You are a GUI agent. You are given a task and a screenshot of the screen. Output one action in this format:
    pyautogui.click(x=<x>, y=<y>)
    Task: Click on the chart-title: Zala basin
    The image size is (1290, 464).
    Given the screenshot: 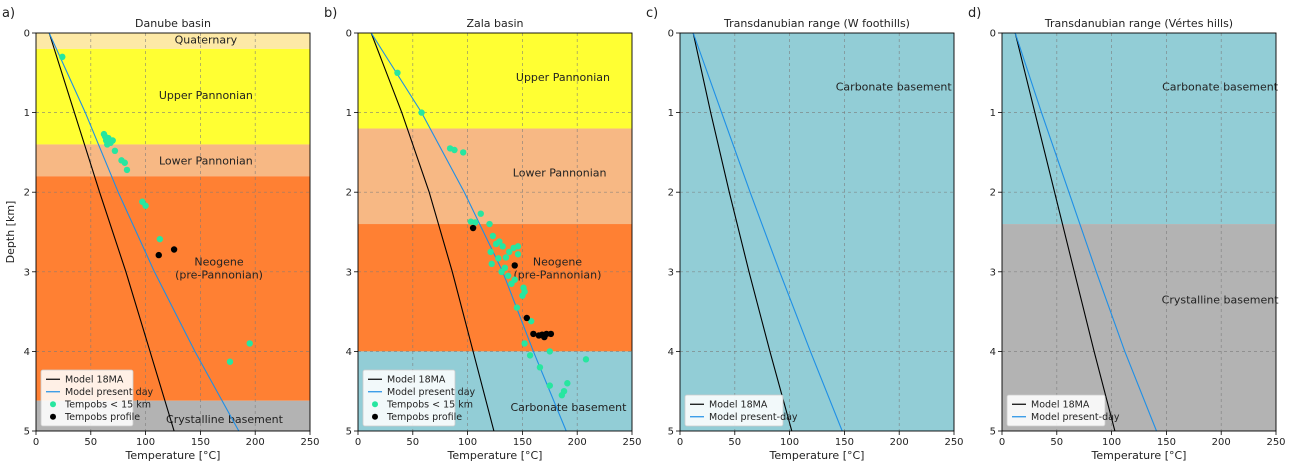 What is the action you would take?
    pyautogui.click(x=494, y=23)
    